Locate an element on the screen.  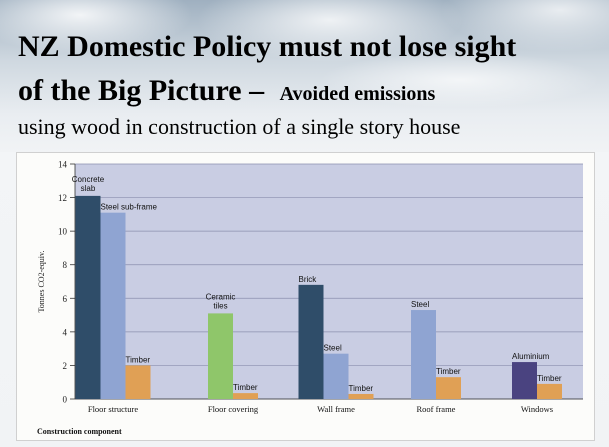
bar-label: Concrete slab is located at coordinates (88, 184).